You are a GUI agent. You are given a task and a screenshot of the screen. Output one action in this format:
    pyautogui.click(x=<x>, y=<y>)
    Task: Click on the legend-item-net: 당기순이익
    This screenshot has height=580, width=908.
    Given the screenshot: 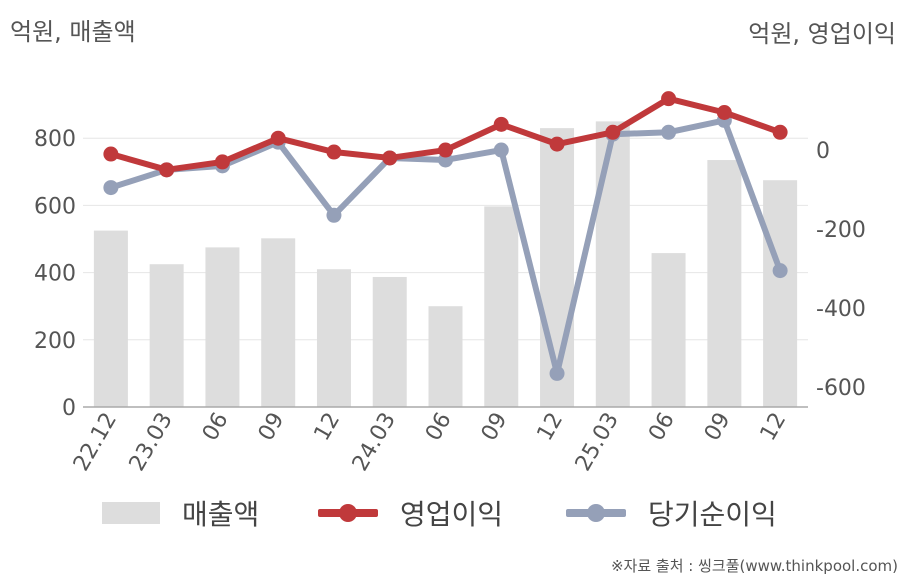 What is the action you would take?
    pyautogui.click(x=671, y=513)
    